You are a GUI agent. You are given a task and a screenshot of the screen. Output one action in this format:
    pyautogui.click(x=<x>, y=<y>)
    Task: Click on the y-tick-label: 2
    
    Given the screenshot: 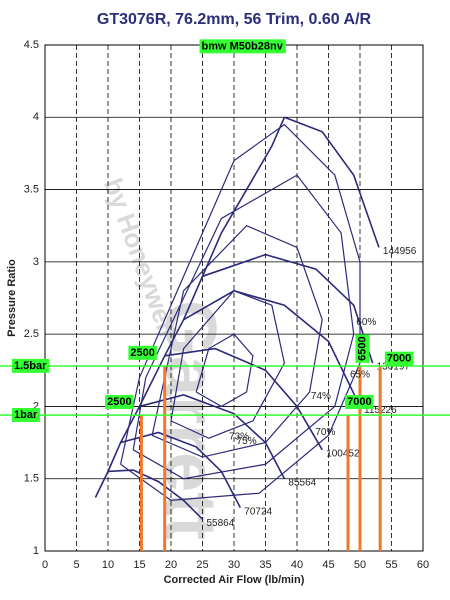 What is the action you would take?
    pyautogui.click(x=36, y=406)
    